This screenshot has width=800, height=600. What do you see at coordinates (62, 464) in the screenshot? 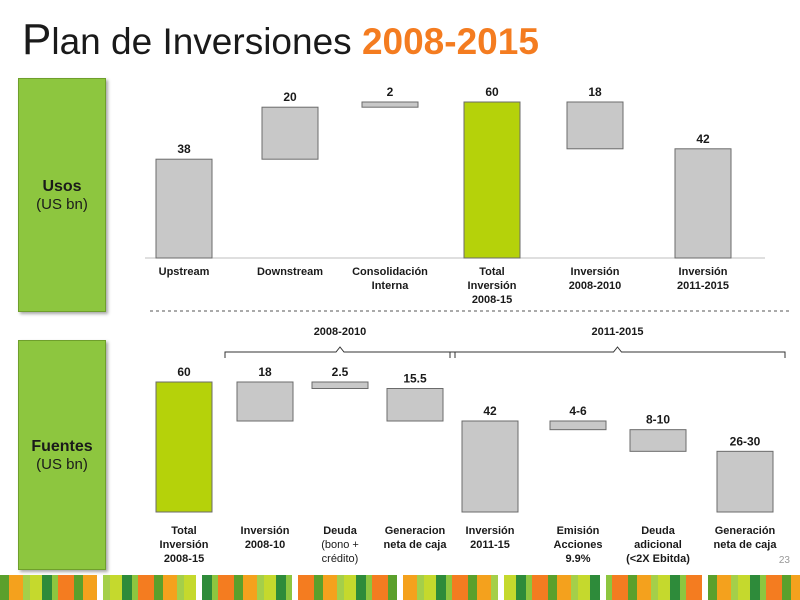
I see `fuentes-unit: (US bn)` at bounding box center [62, 464].